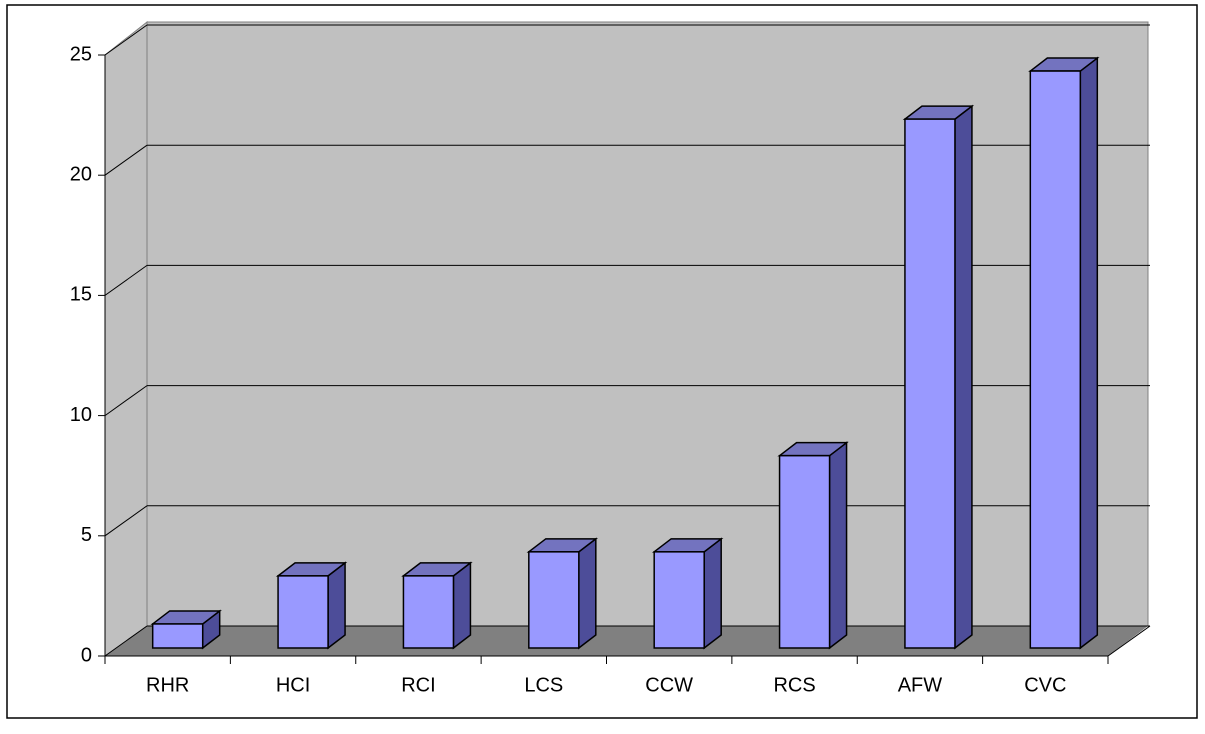  Describe the element at coordinates (167, 685) in the screenshot. I see `x-tick-label: RHR` at that location.